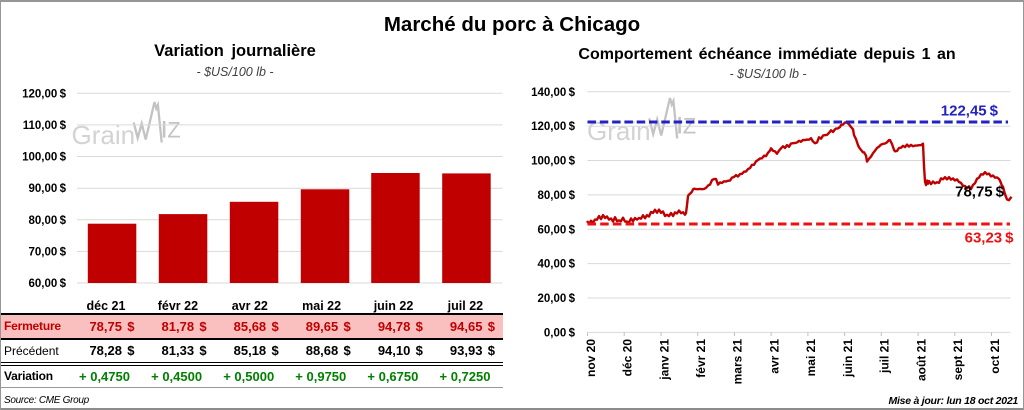 The height and width of the screenshot is (410, 1024). What do you see at coordinates (980, 192) in the screenshot?
I see `svg-text: 78,75 $` at bounding box center [980, 192].